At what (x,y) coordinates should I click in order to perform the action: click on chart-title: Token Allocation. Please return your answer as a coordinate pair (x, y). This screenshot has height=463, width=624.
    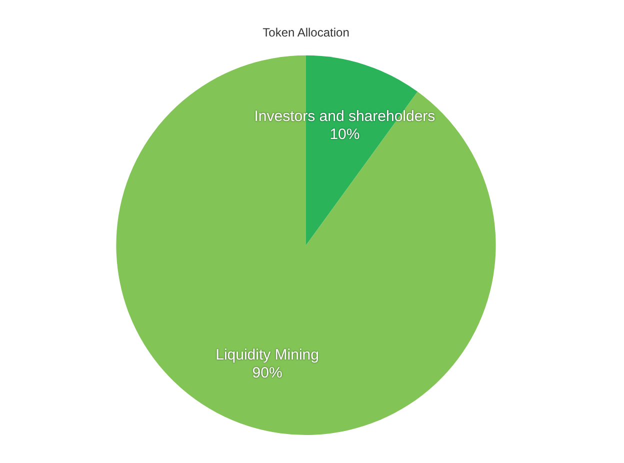
    Looking at the image, I should click on (306, 33).